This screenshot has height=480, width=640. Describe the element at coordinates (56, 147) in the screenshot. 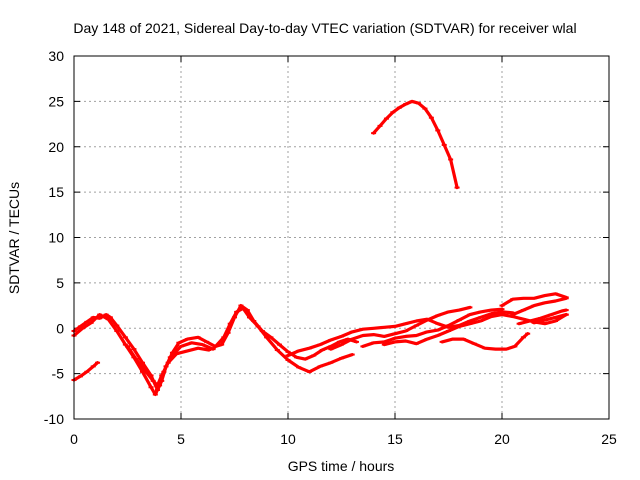

I see `y-tick-label: 20` at that location.